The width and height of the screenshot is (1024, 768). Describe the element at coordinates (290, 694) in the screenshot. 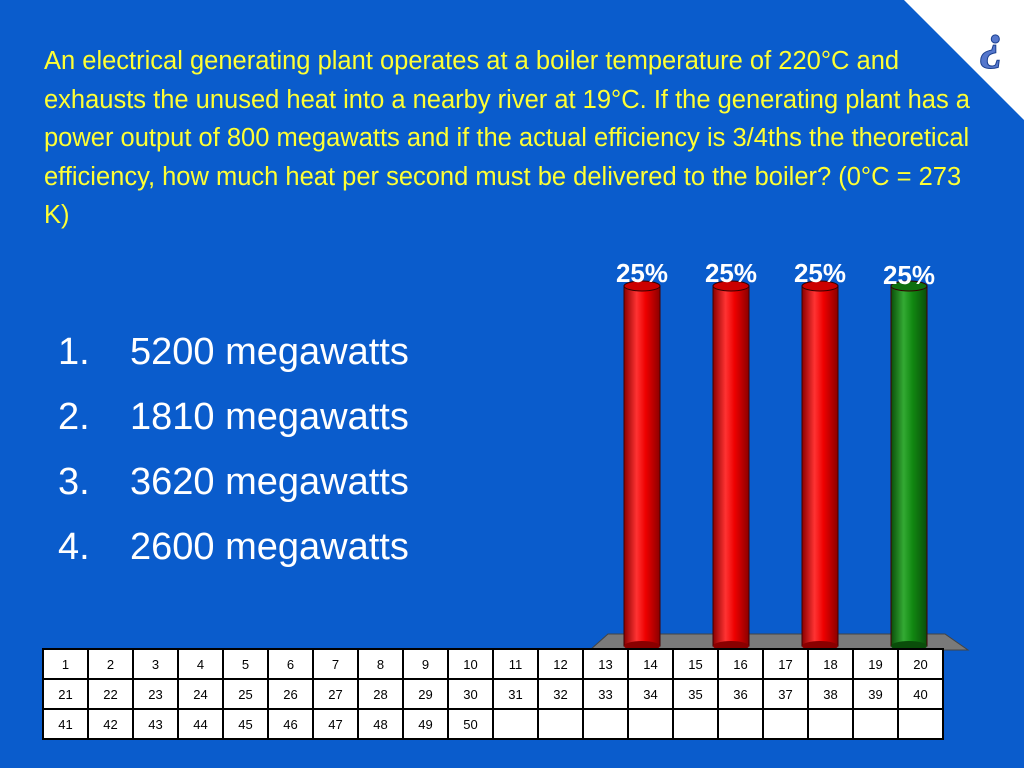

I see `keypad-cell: 26` at that location.